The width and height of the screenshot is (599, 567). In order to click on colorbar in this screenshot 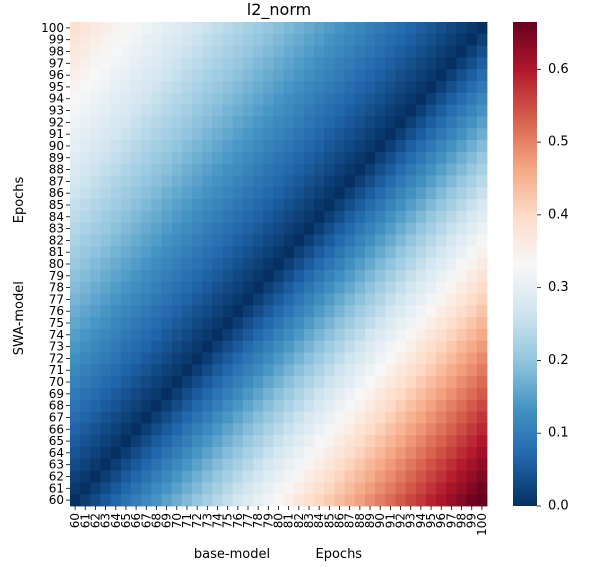, I will do `click(525, 264)`.